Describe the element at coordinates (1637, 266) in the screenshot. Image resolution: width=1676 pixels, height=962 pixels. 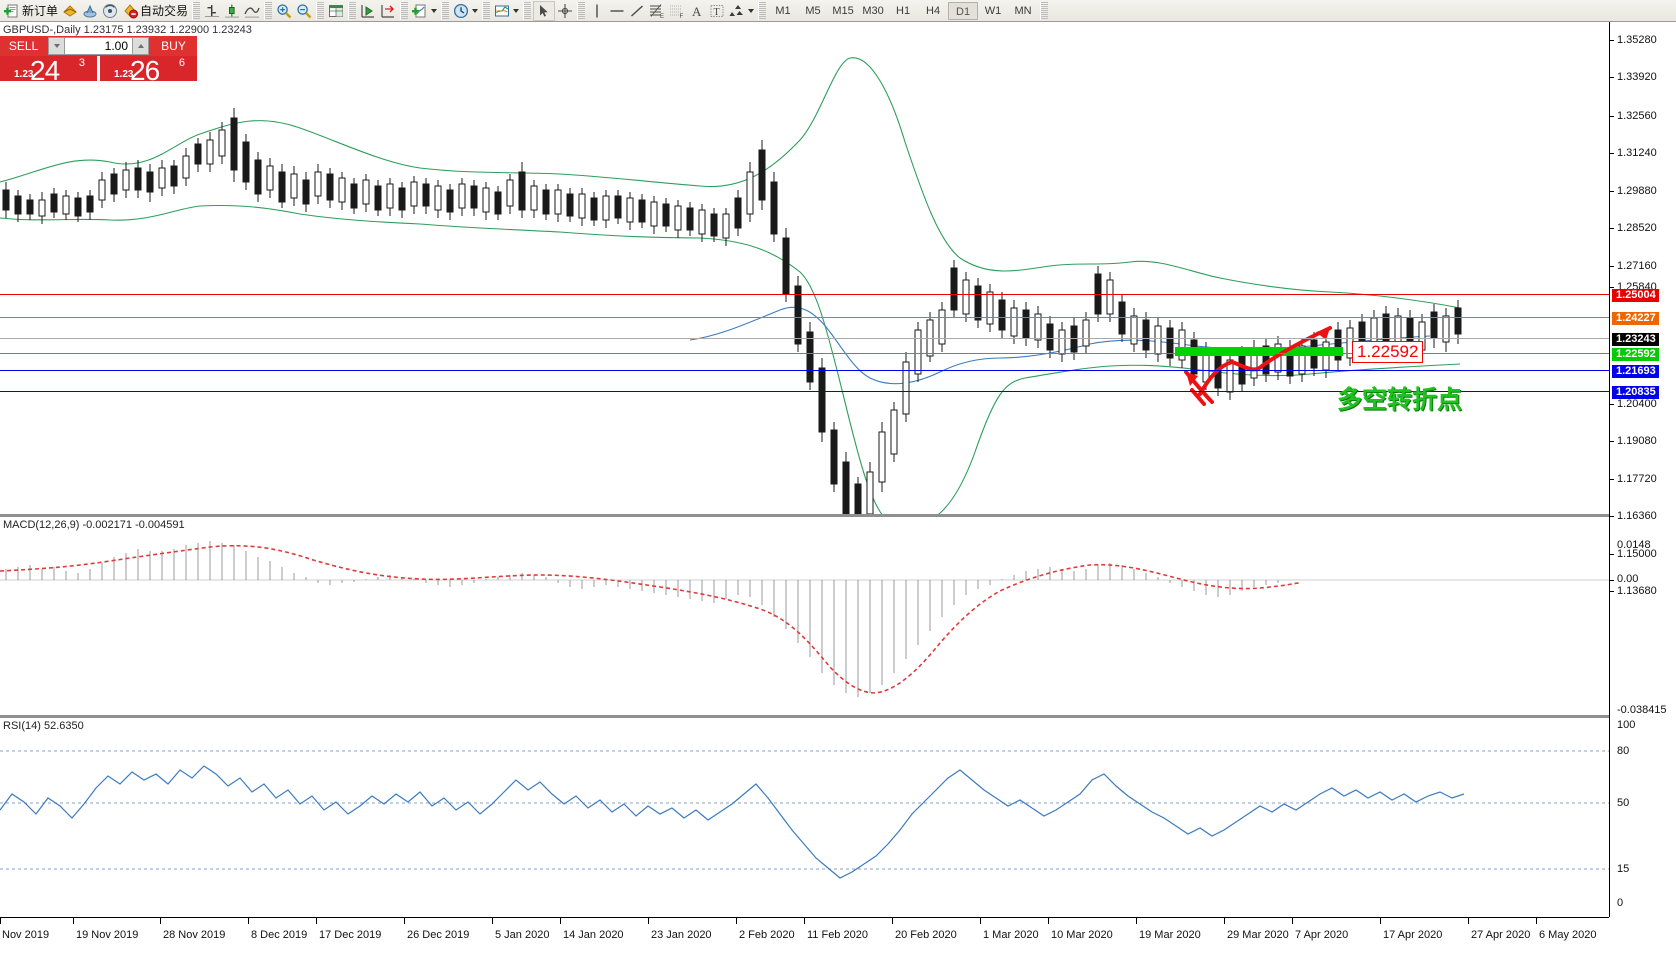
I see `price-tick: 1.27160` at that location.